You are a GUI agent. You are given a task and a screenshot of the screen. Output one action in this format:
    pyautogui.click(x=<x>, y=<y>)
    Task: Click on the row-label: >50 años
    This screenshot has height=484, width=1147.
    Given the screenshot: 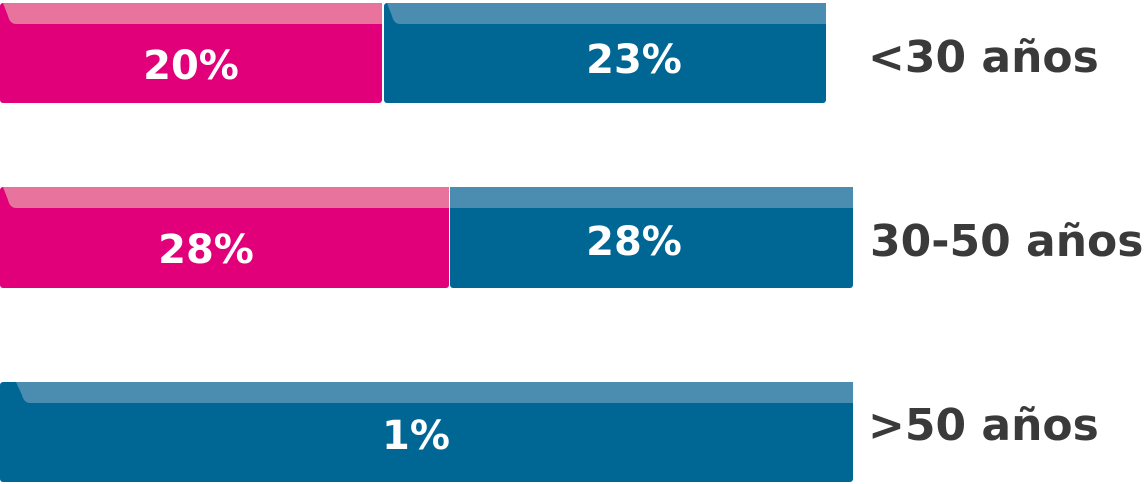 What is the action you would take?
    pyautogui.click(x=983, y=425)
    